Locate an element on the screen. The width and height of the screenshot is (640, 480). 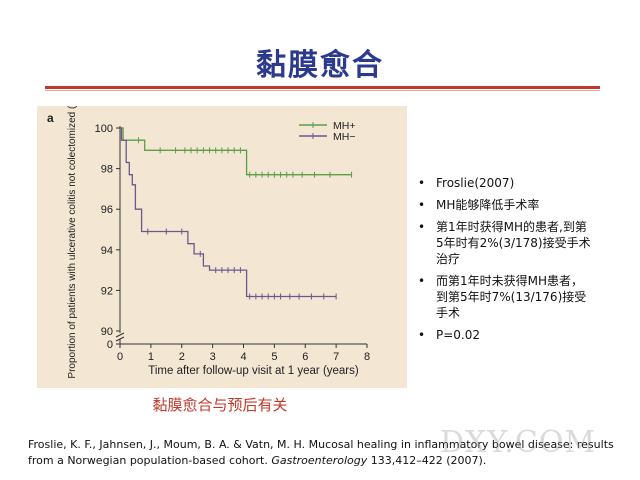
x-tick-label: 7 is located at coordinates (336, 357).